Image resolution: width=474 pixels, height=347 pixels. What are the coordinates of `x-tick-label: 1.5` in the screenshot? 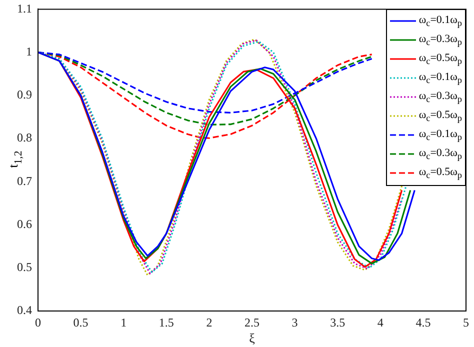 It's located at (166, 322).